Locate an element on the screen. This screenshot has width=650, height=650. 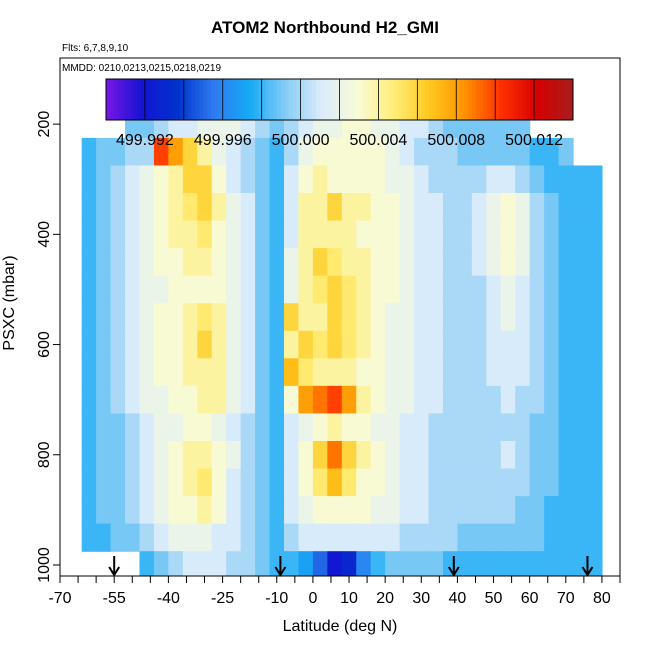
y-axis: 200 400 600 800 1000 is located at coordinates (48, 347).